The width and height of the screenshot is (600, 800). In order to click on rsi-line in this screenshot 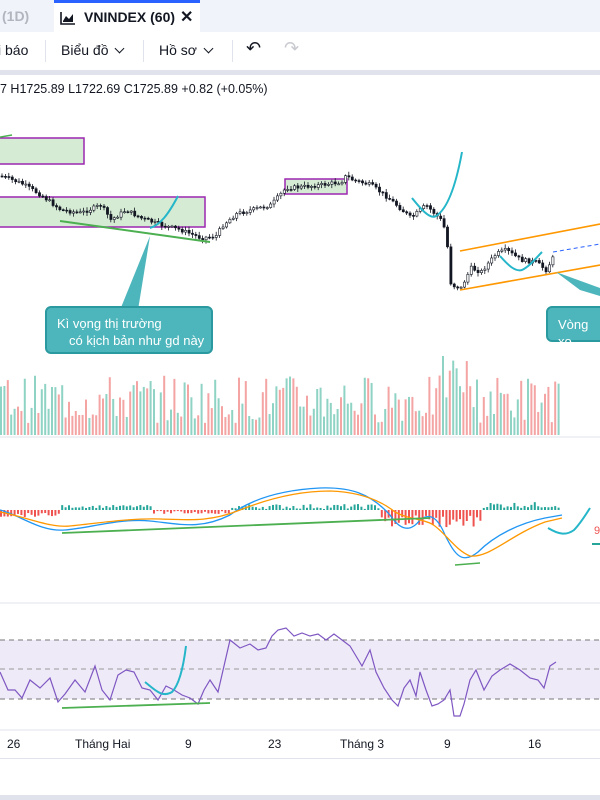, I will do `click(278, 672)`.